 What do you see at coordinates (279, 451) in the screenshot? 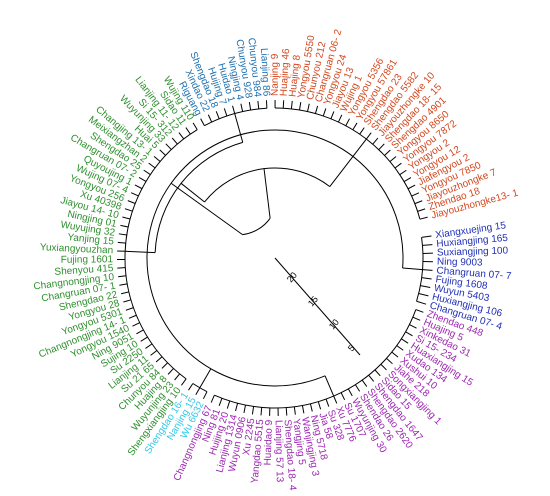
I see `leaf-label: Lianjing 57 13` at bounding box center [279, 451].